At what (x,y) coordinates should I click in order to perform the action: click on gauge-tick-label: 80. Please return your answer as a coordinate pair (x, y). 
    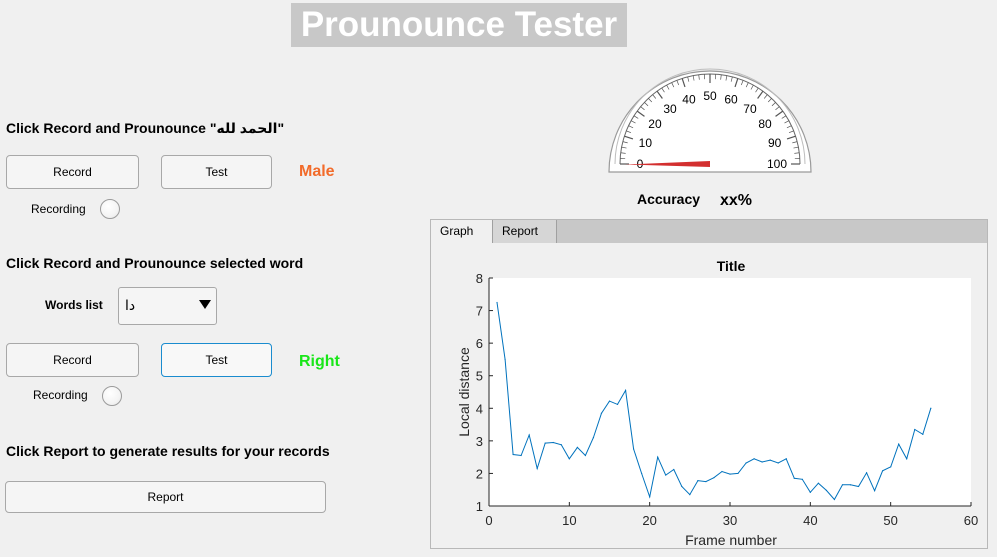
    Looking at the image, I should click on (765, 124).